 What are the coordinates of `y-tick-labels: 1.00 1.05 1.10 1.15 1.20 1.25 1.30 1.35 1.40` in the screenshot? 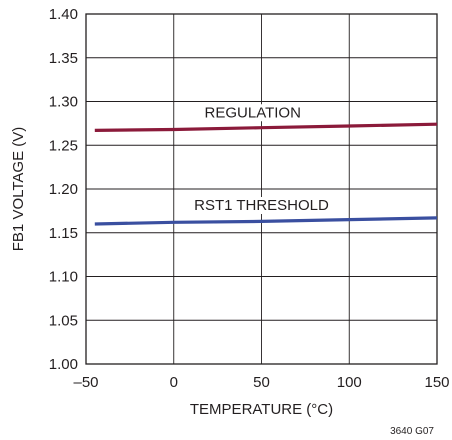 It's located at (63, 189).